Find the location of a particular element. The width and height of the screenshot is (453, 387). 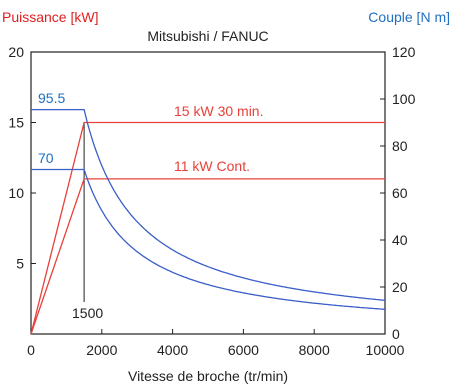

x-tick-label-0: 0 is located at coordinates (31, 350).